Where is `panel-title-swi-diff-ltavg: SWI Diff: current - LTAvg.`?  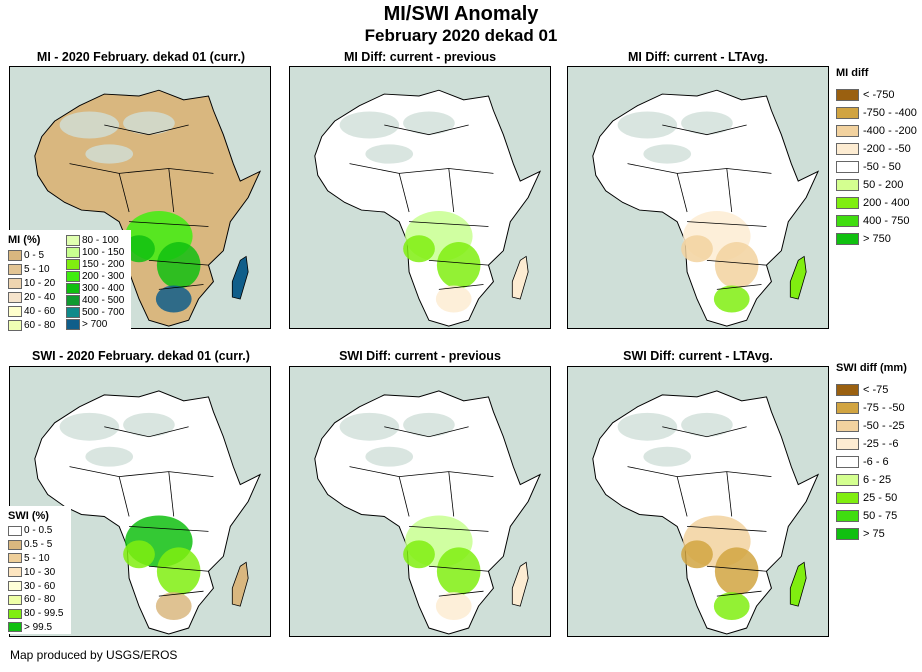 panel-title-swi-diff-ltavg: SWI Diff: current - LTAvg. is located at coordinates (698, 356).